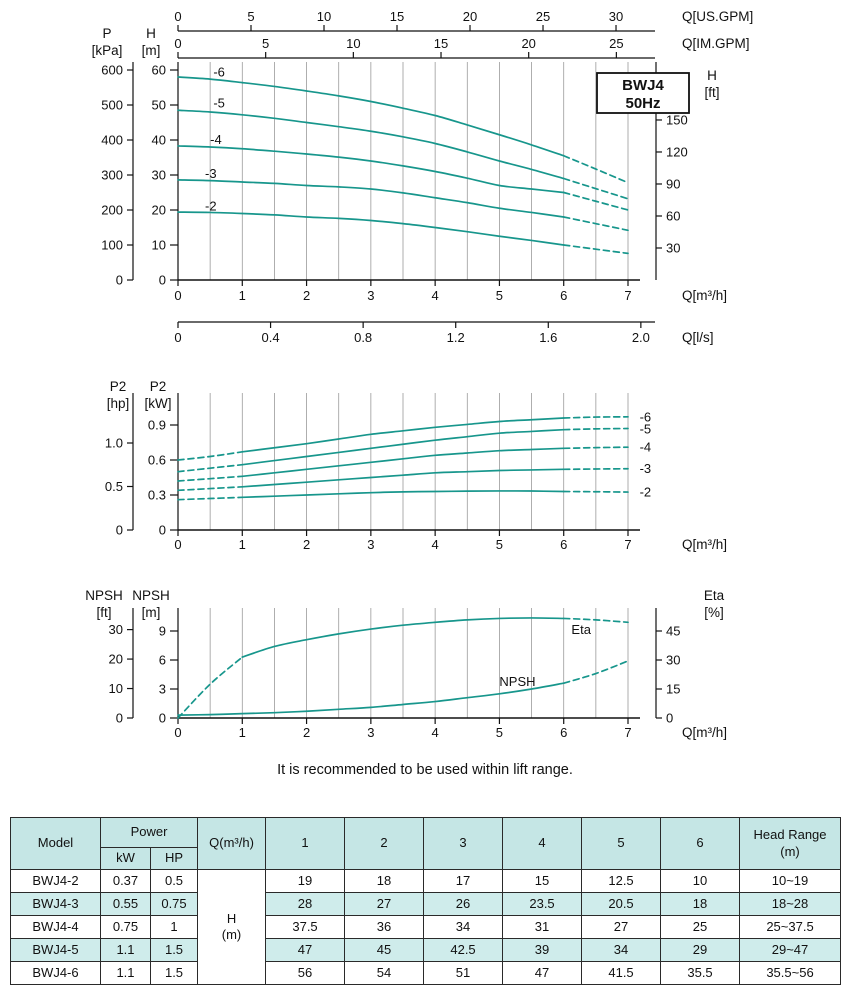 Image resolution: width=850 pixels, height=1000 pixels. Describe the element at coordinates (174, 881) in the screenshot. I see `hp-cell: 0.5` at that location.